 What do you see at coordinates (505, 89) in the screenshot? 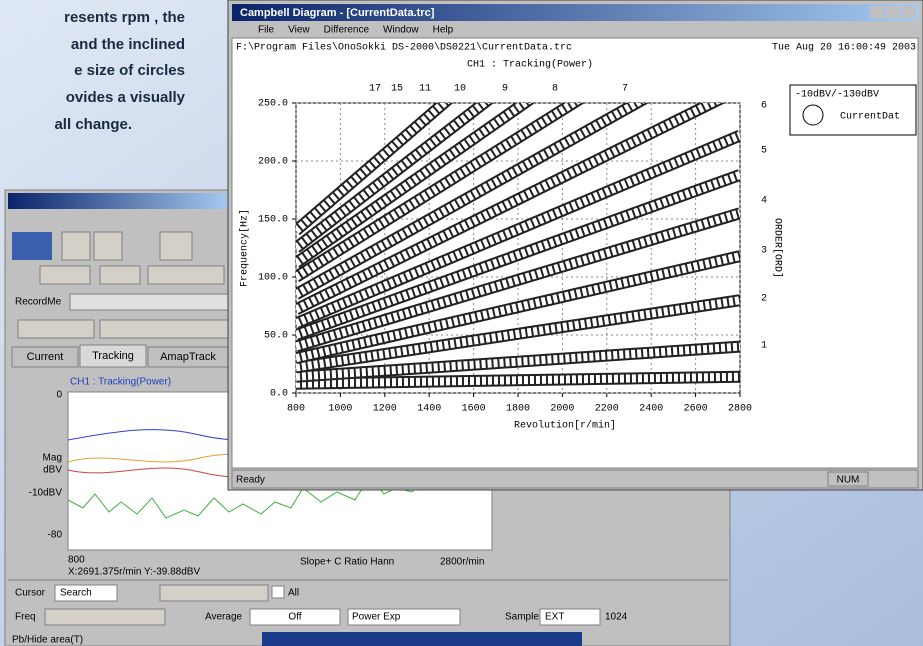
I see `order-label: 9` at bounding box center [505, 89].